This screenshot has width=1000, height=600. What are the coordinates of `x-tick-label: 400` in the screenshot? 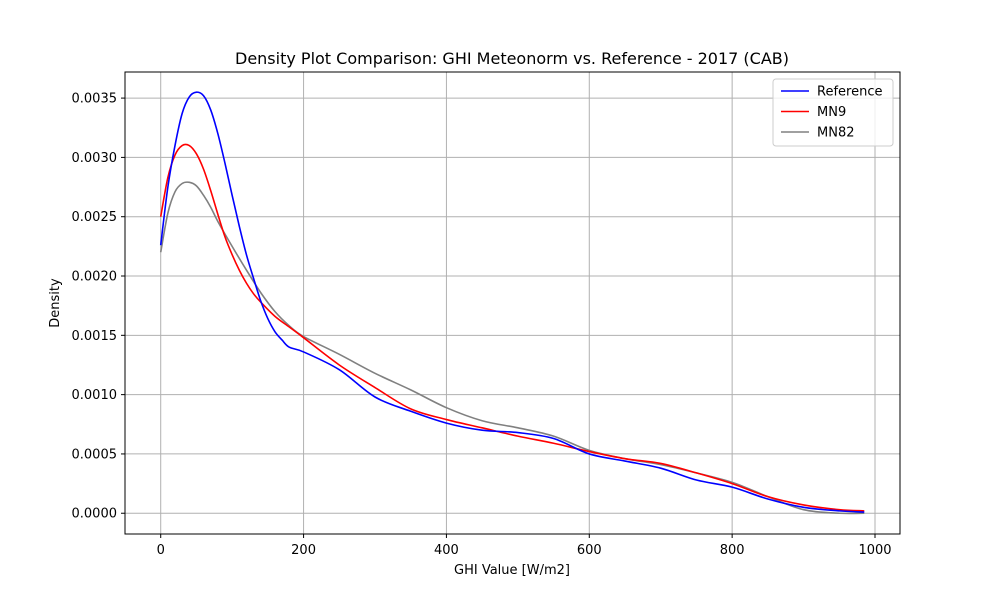 It's located at (446, 550).